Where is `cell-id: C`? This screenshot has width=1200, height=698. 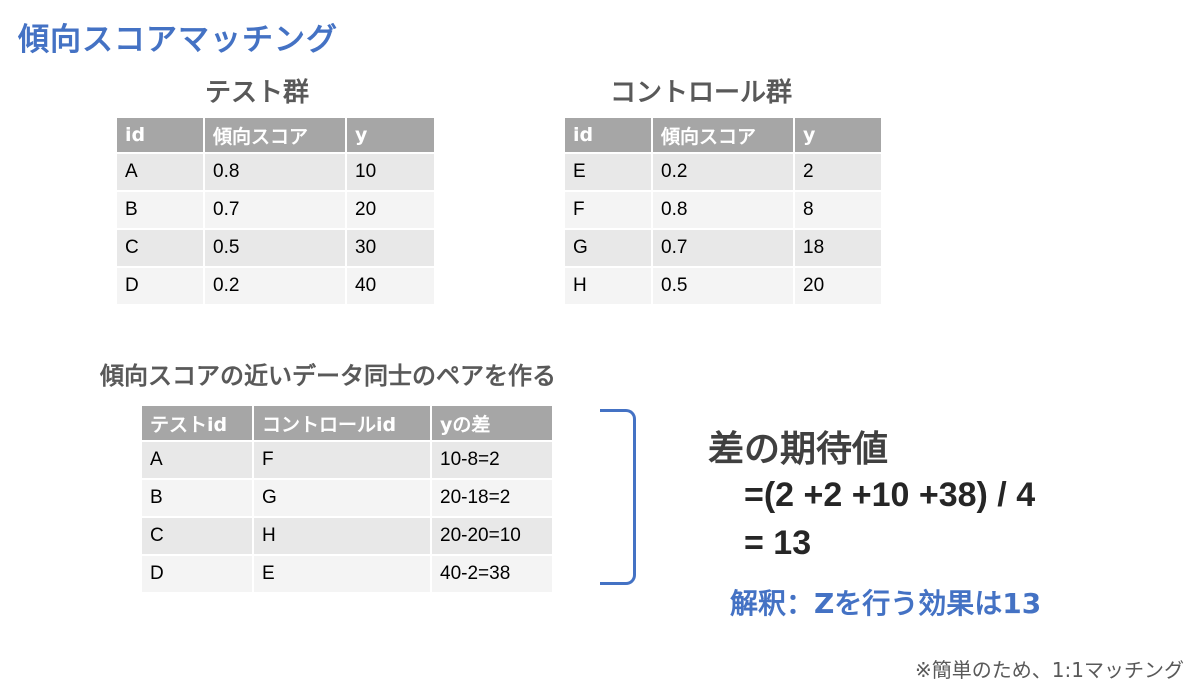
cell-id: C is located at coordinates (160, 248).